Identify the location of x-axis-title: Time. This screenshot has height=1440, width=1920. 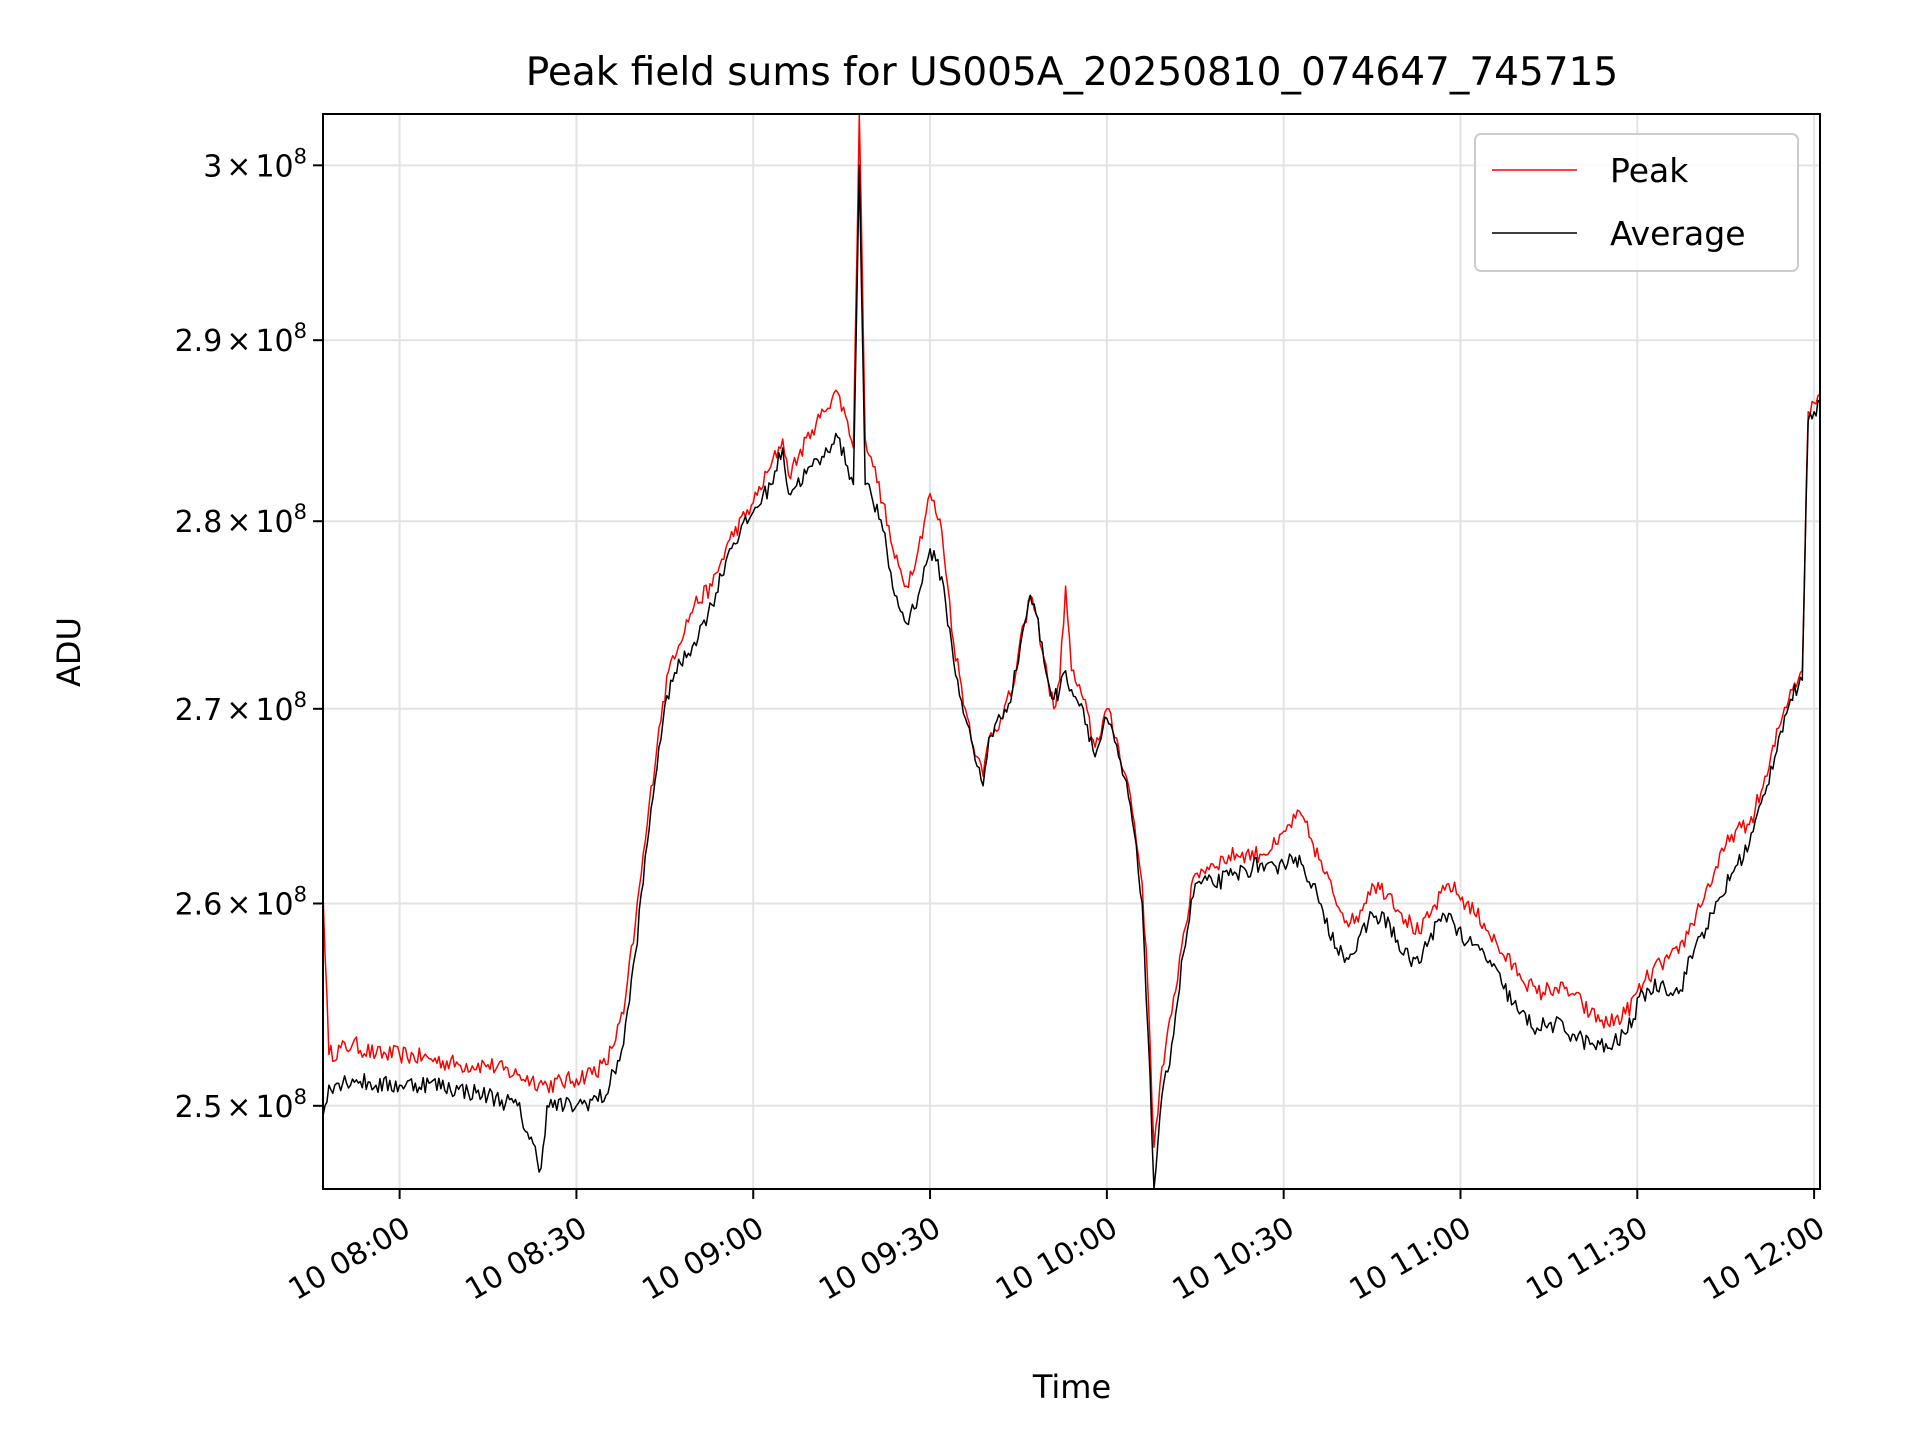
(1071, 1387).